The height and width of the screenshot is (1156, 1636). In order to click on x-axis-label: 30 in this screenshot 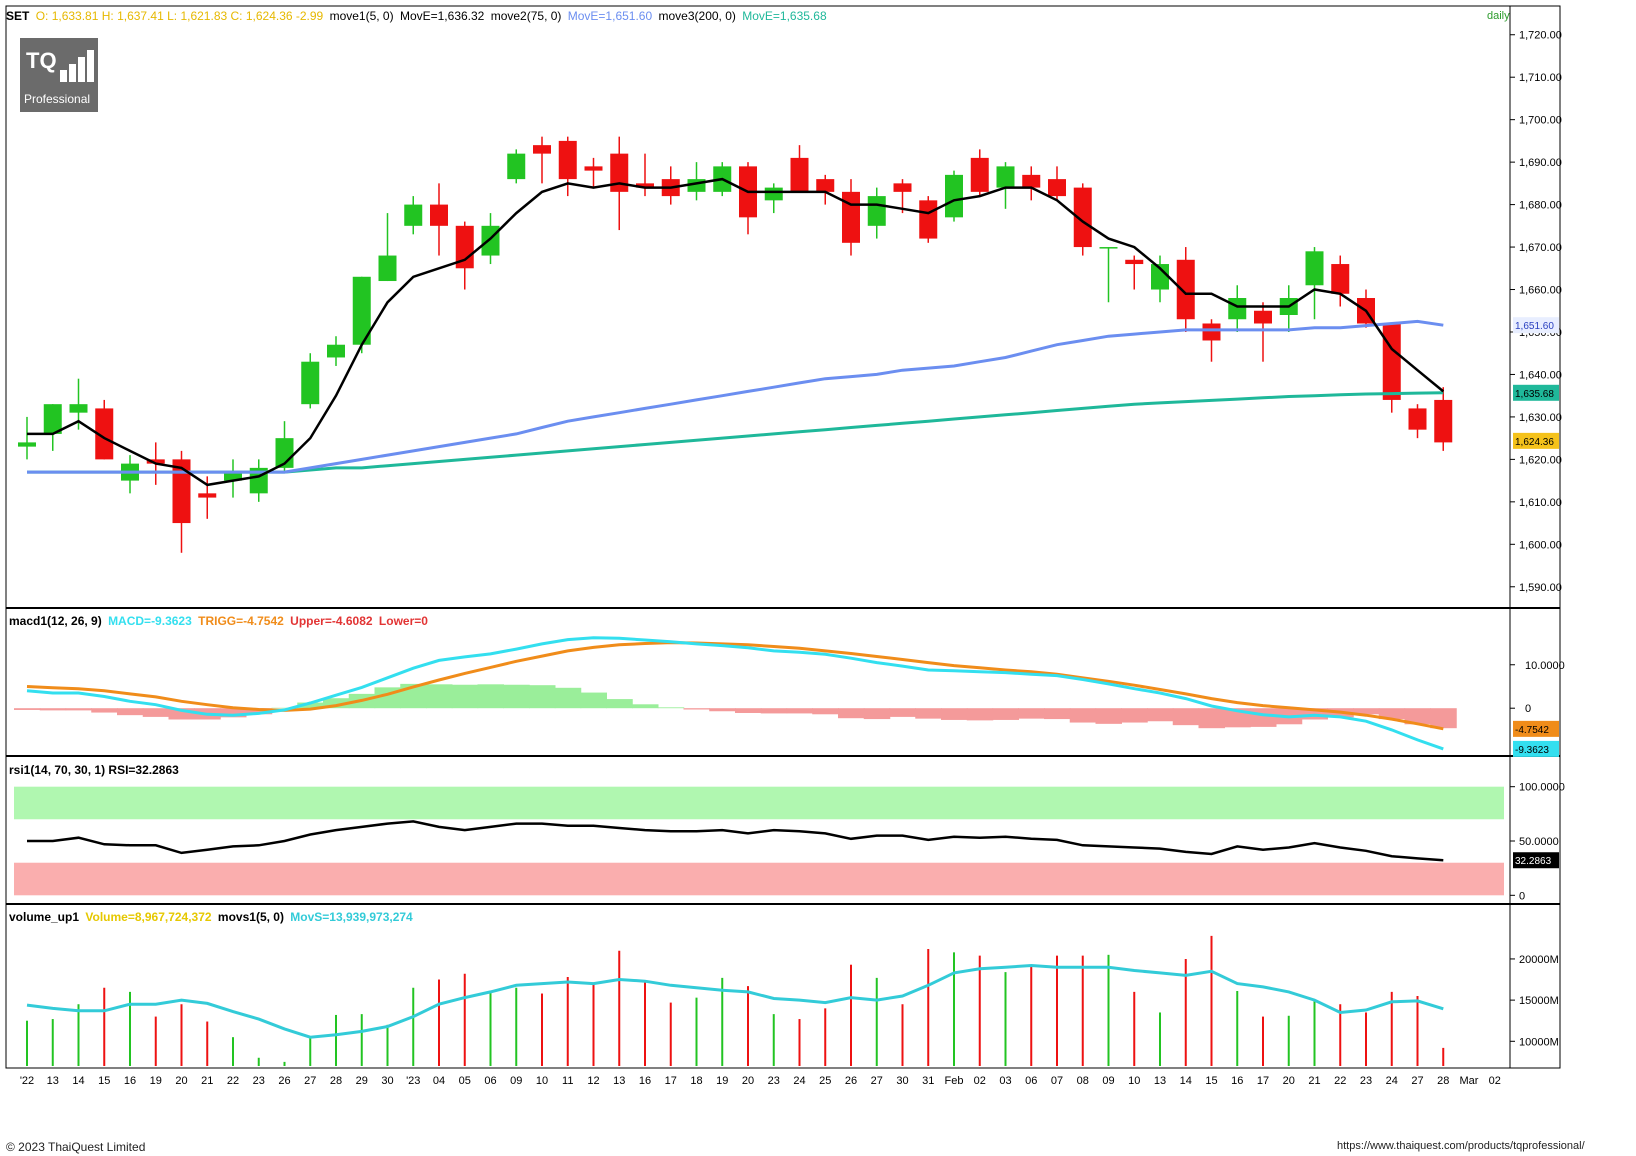, I will do `click(902, 1081)`.